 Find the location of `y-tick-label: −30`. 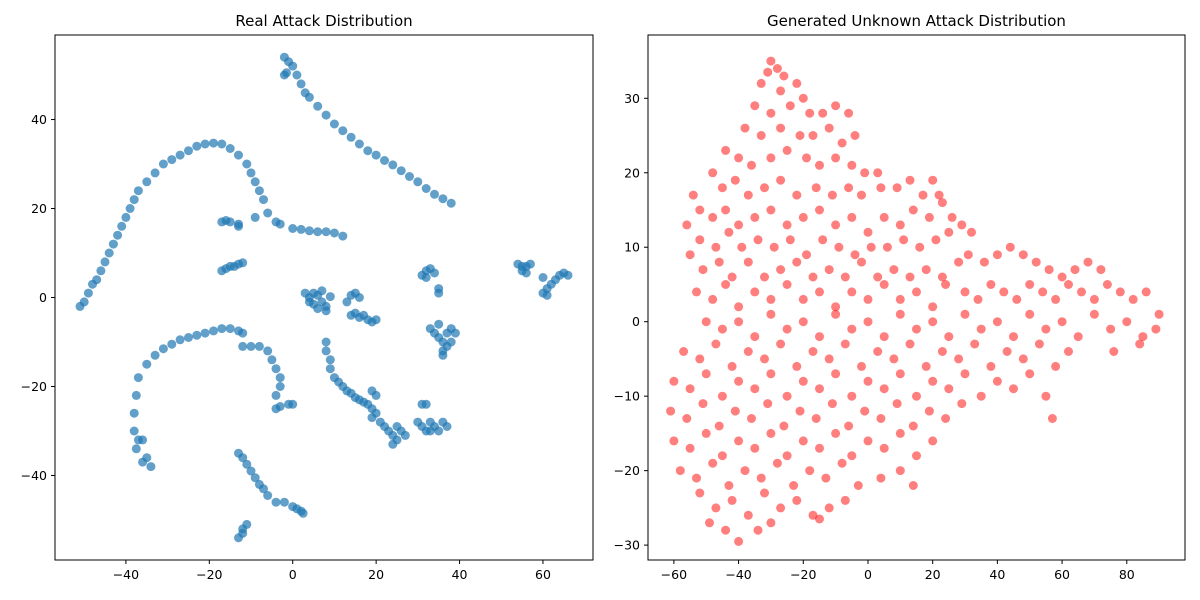

y-tick-label: −30 is located at coordinates (627, 545).